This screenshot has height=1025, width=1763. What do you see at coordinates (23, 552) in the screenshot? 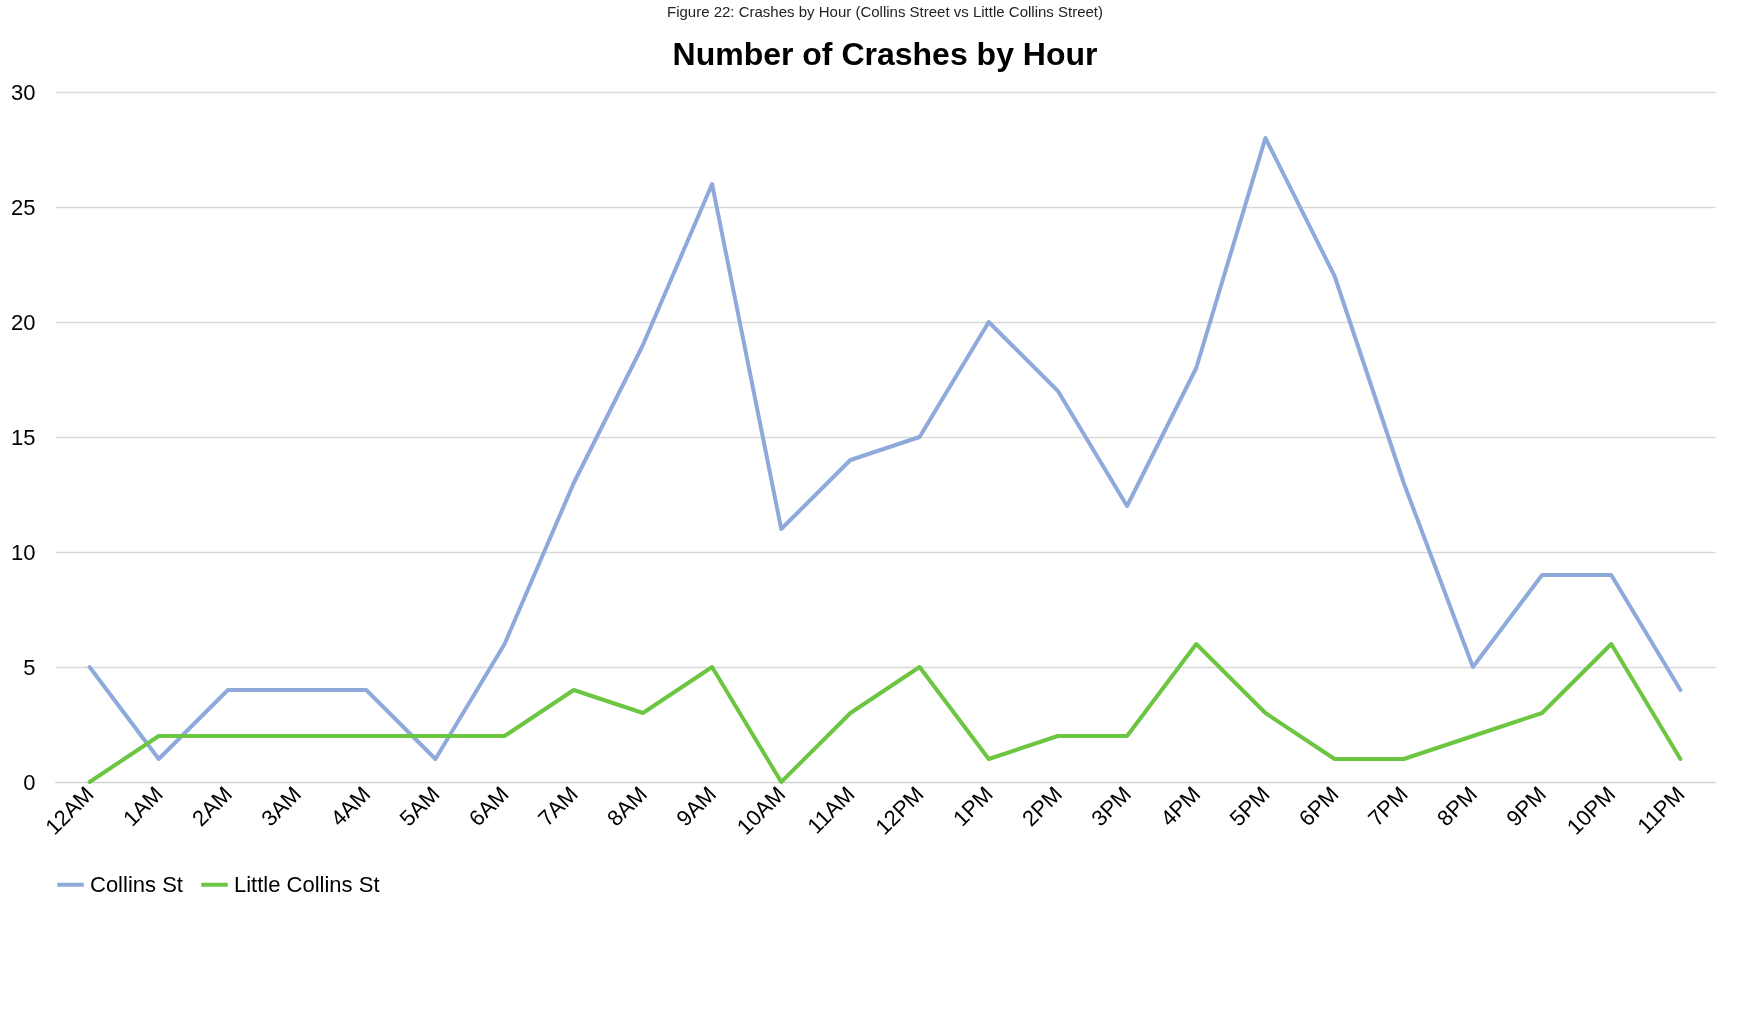
I see `y-tick-label: 10` at bounding box center [23, 552].